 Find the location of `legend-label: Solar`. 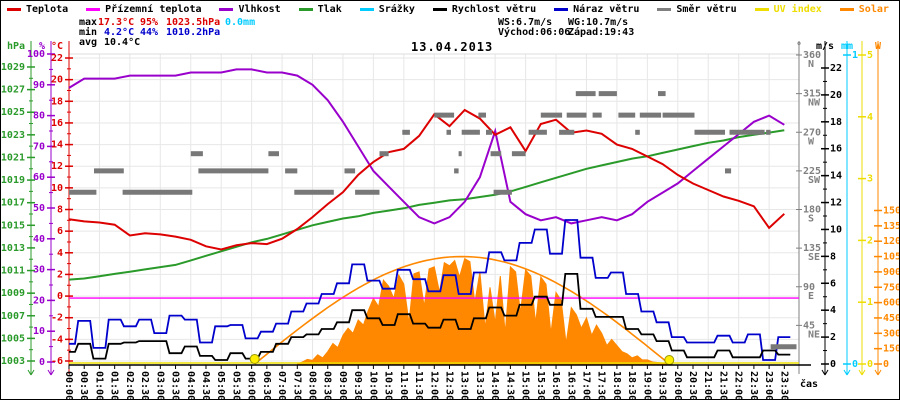

legend-label: Solar is located at coordinates (873, 9).